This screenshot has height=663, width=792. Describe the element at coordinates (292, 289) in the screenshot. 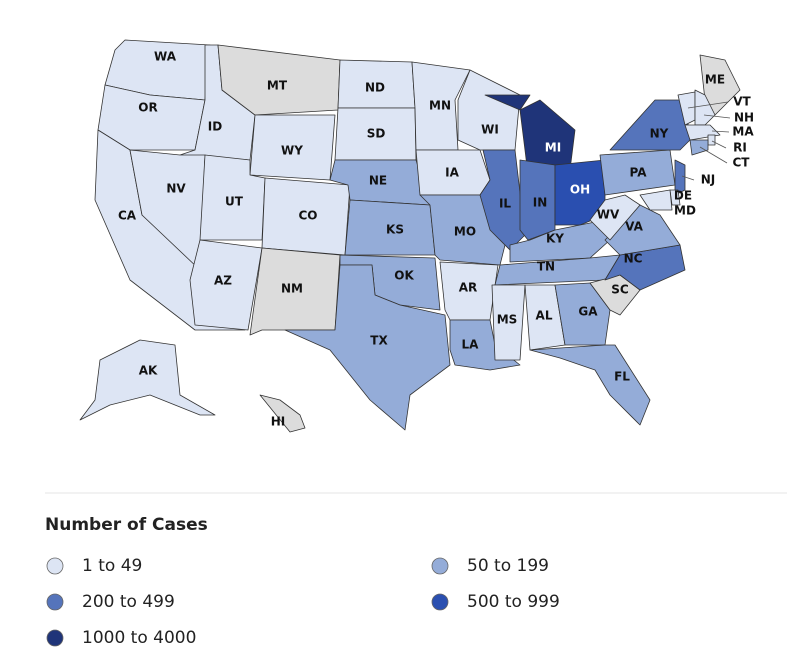

I see `state-label: NM` at that location.